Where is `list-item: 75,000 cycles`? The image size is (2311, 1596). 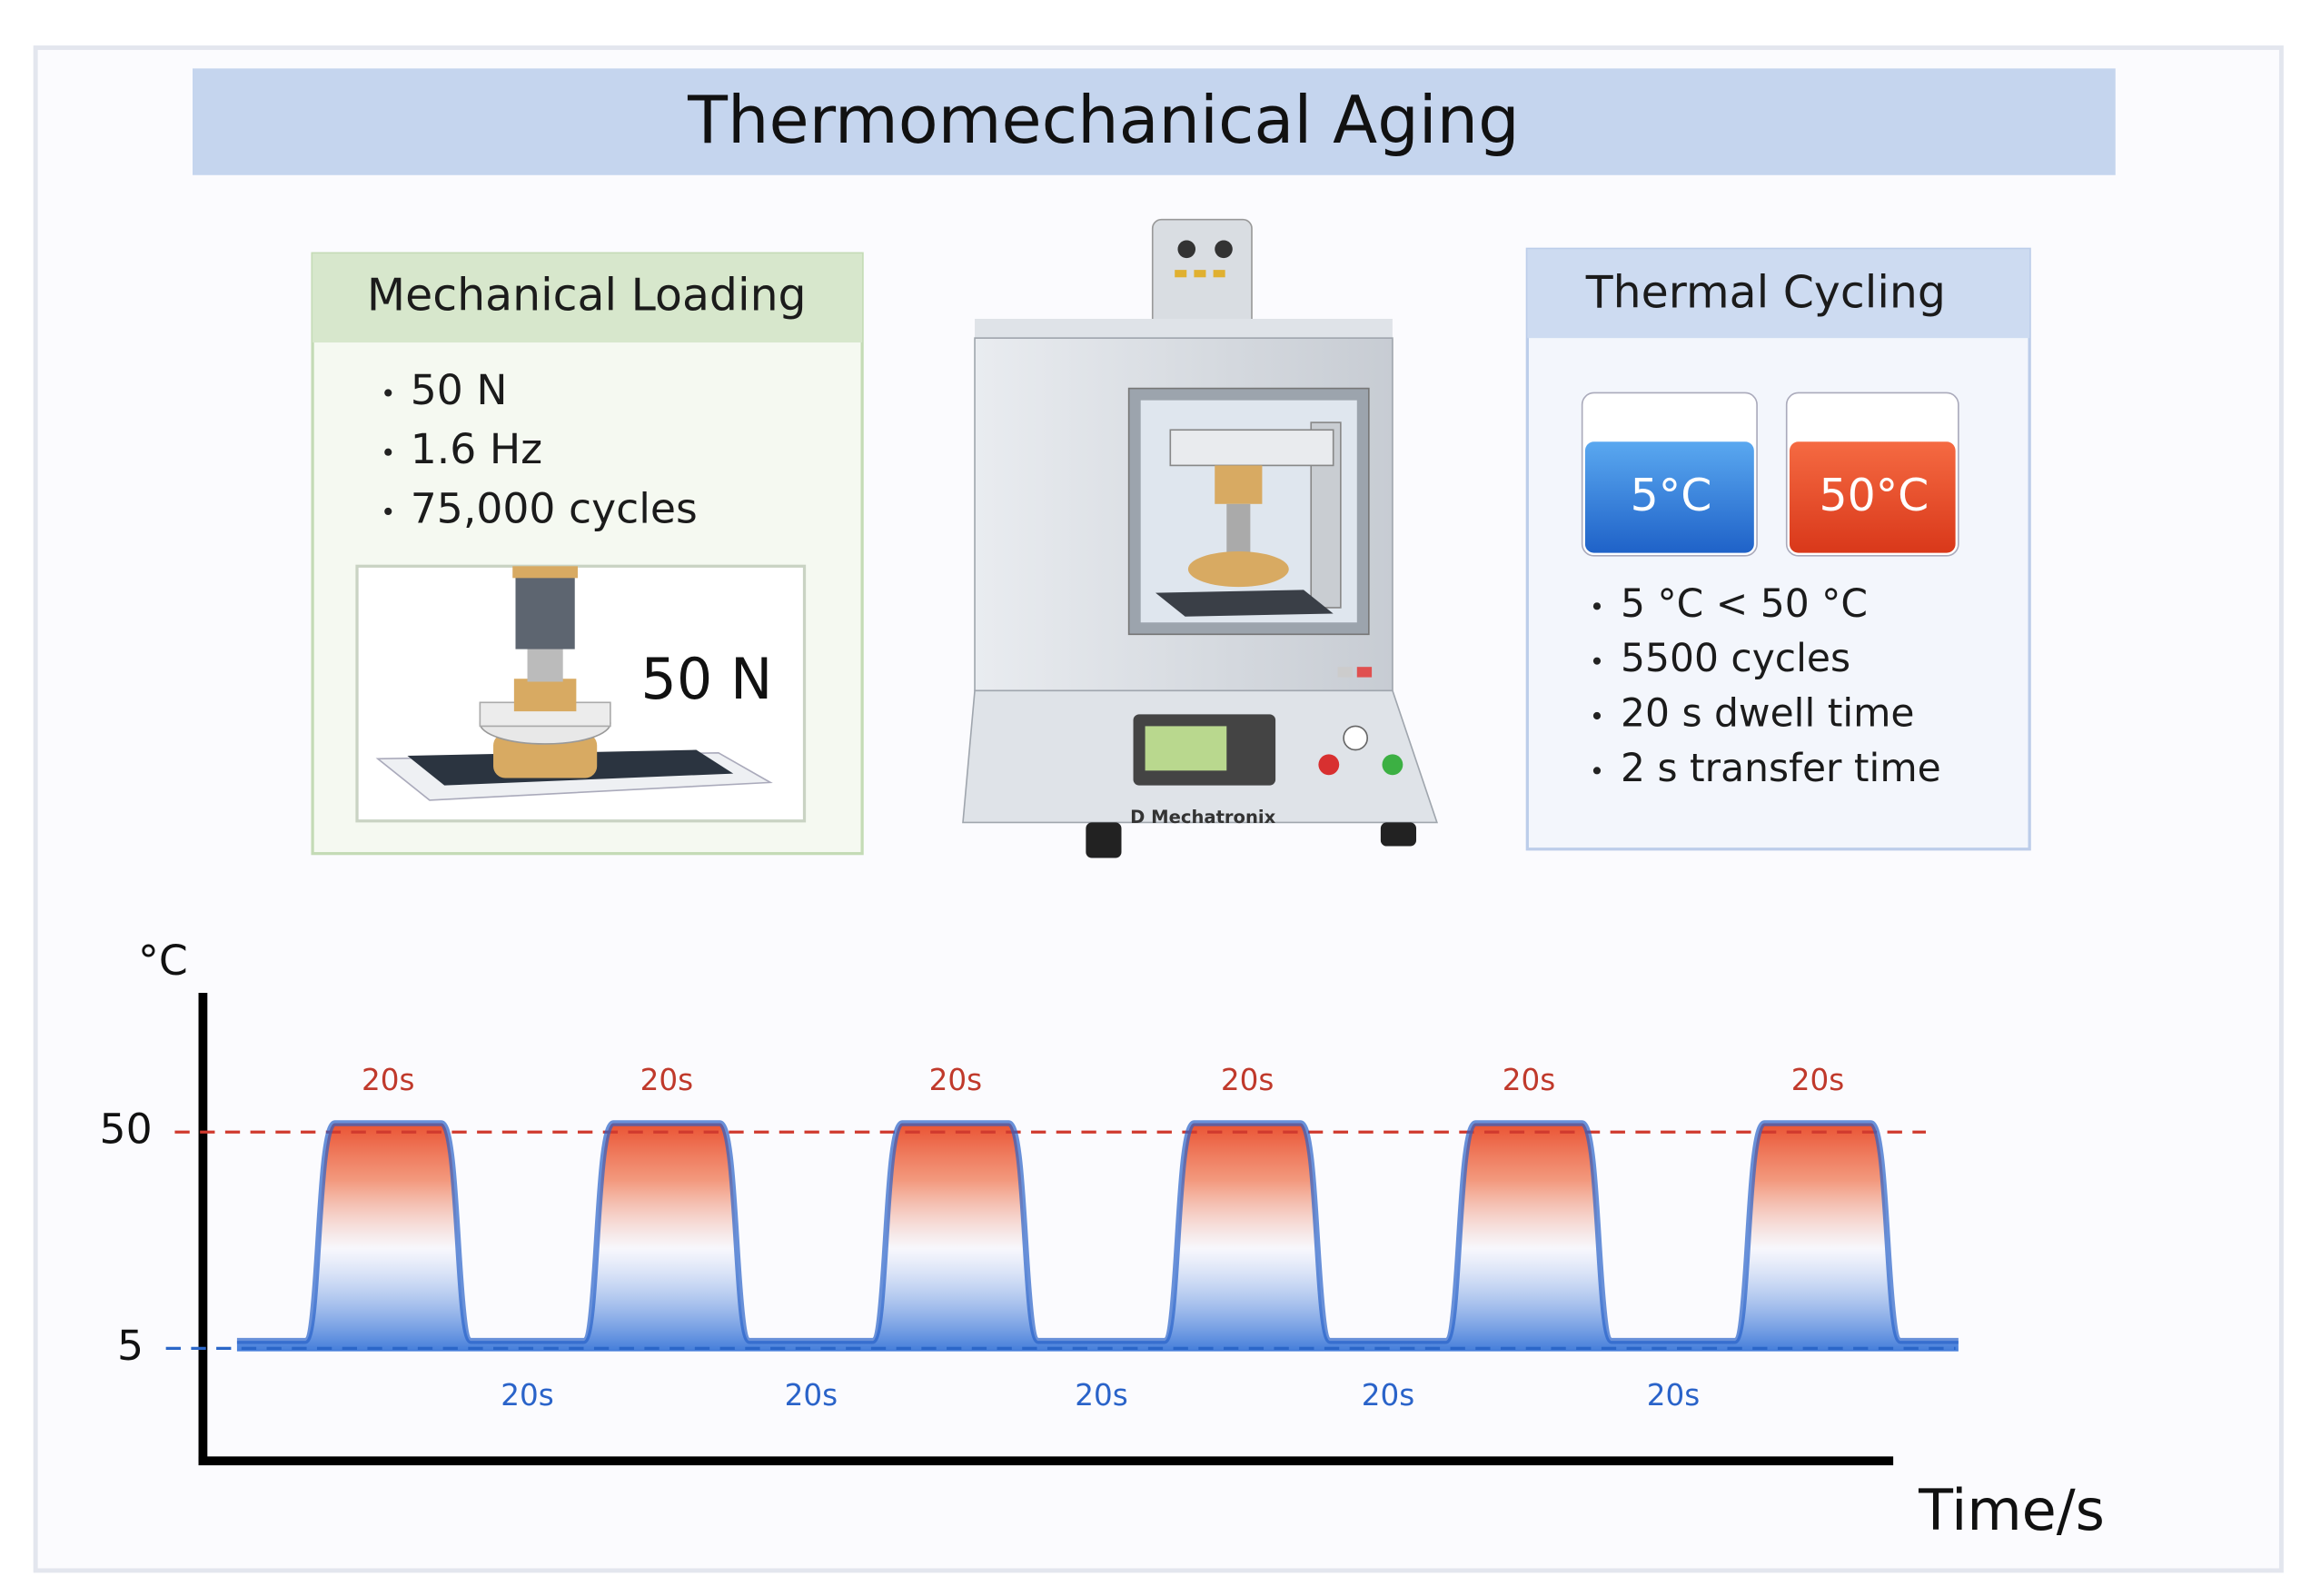
list-item: 75,000 cycles is located at coordinates (554, 508).